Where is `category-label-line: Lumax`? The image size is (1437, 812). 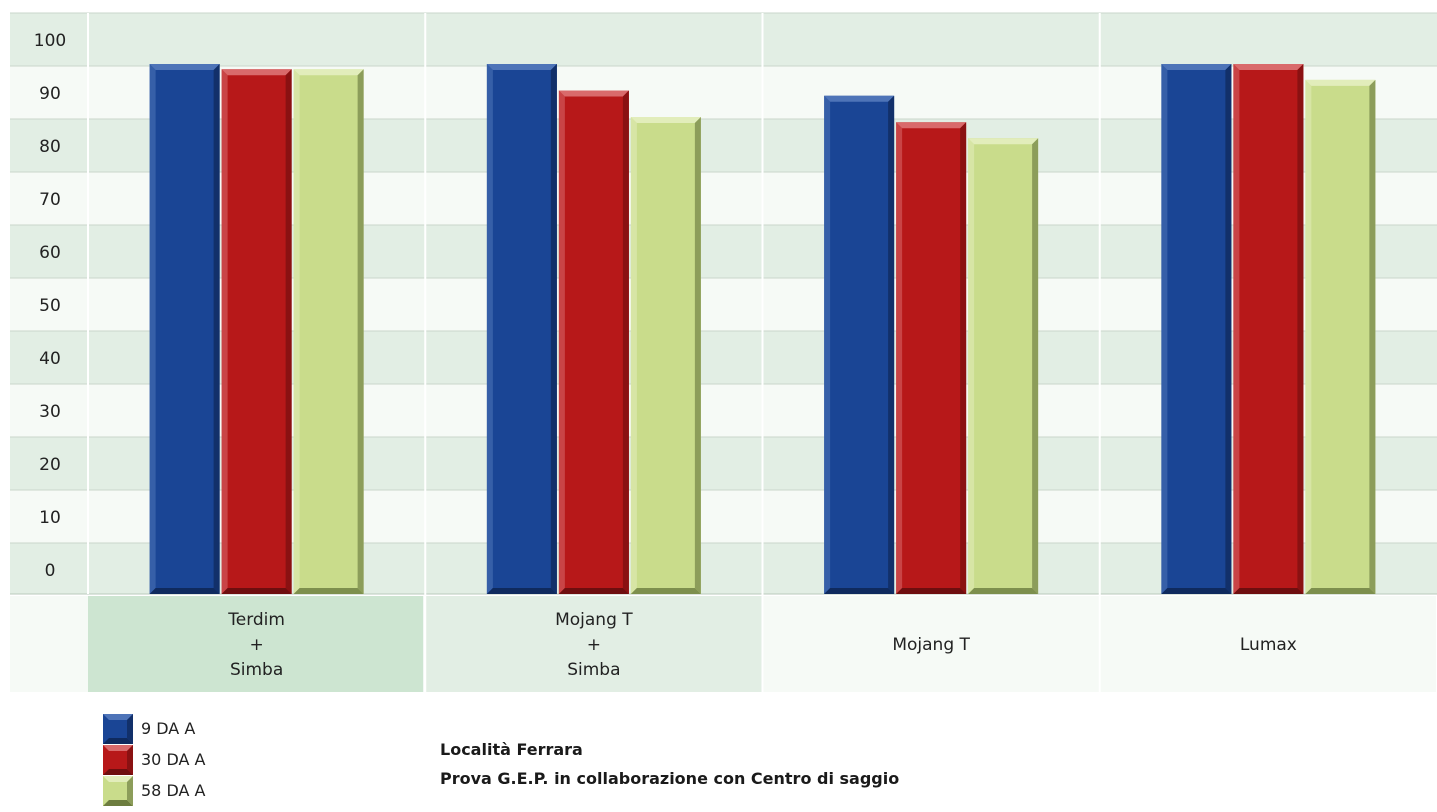 category-label-line: Lumax is located at coordinates (1268, 645).